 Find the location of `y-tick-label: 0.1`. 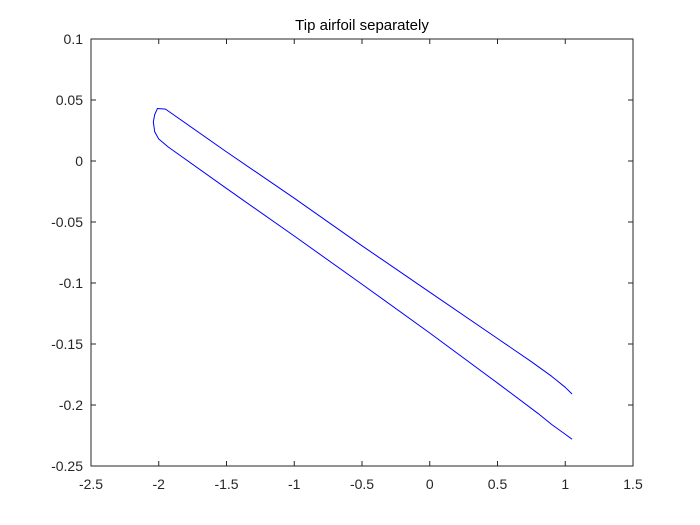

y-tick-label: 0.1 is located at coordinates (74, 39).